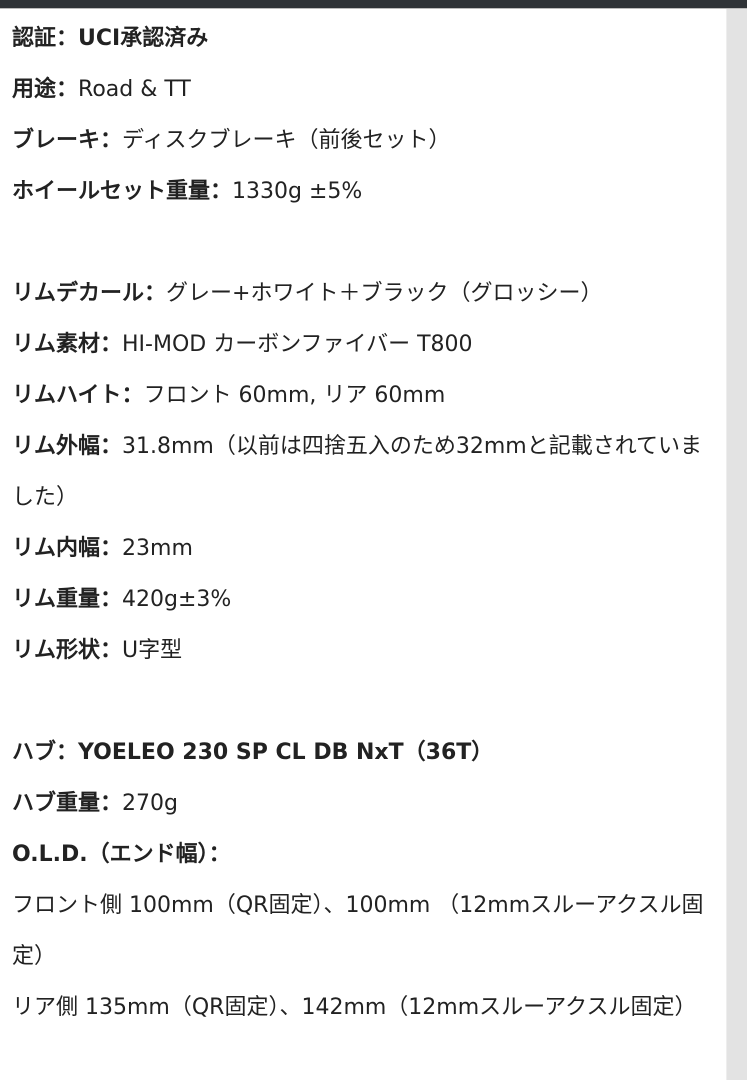 Image resolution: width=747 pixels, height=1080 pixels. What do you see at coordinates (143, 38) in the screenshot?
I see `spec-value: UCI承認済み` at bounding box center [143, 38].